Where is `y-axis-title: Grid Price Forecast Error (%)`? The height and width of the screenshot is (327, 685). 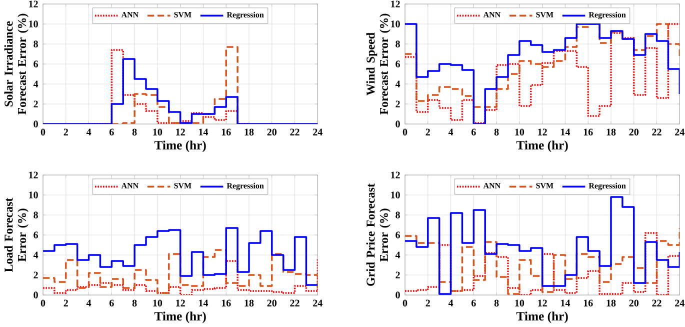 y-axis-title: Grid Price Forecast Error (%) is located at coordinates (378, 234).